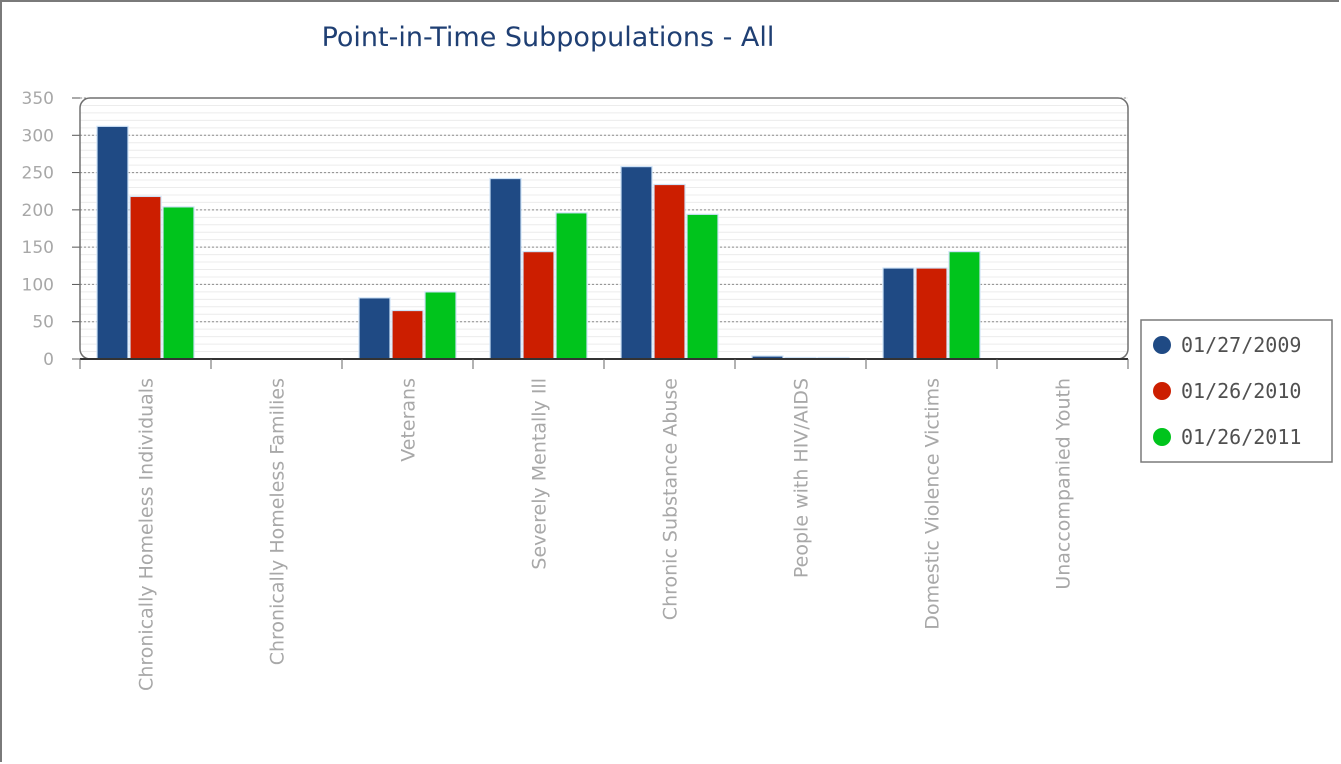 The width and height of the screenshot is (1341, 764). I want to click on y-tick-label: 150, so click(38, 248).